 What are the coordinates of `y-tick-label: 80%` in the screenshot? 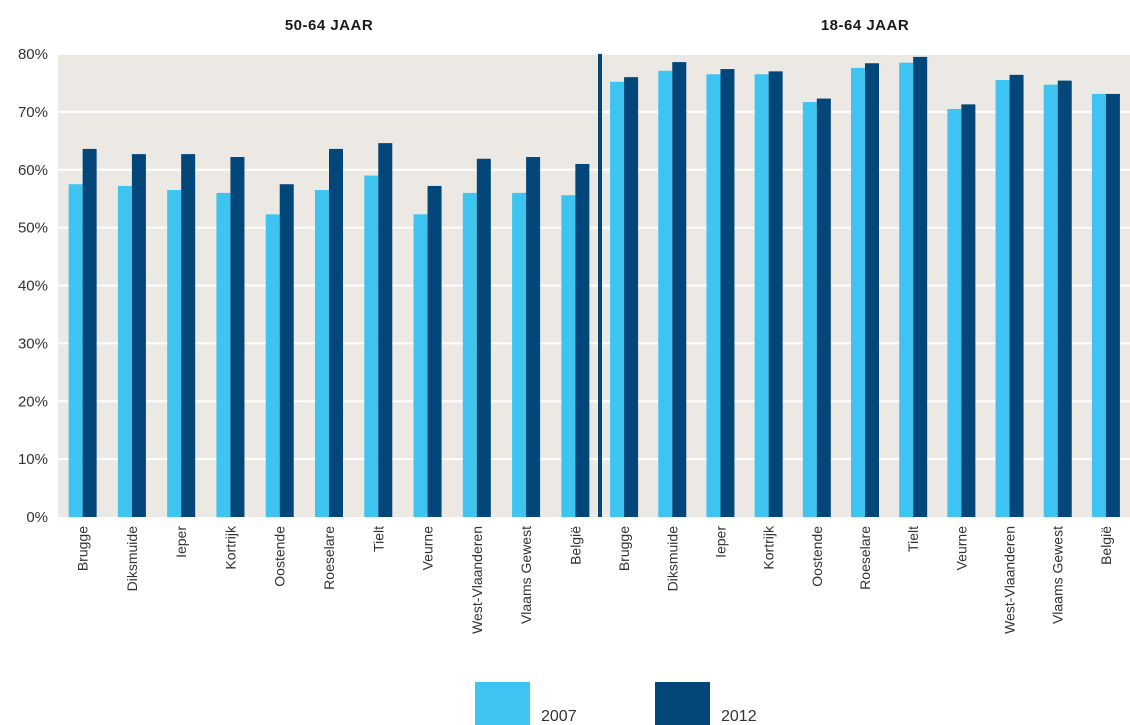 It's located at (33, 54).